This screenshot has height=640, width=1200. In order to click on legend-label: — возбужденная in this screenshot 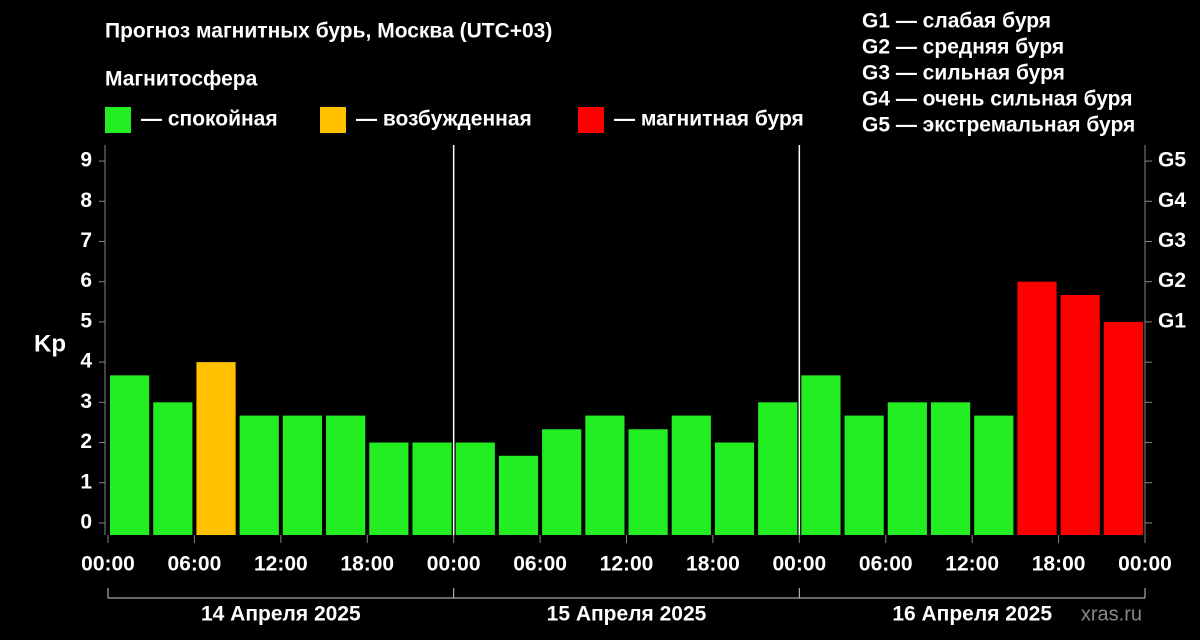, I will do `click(444, 119)`.